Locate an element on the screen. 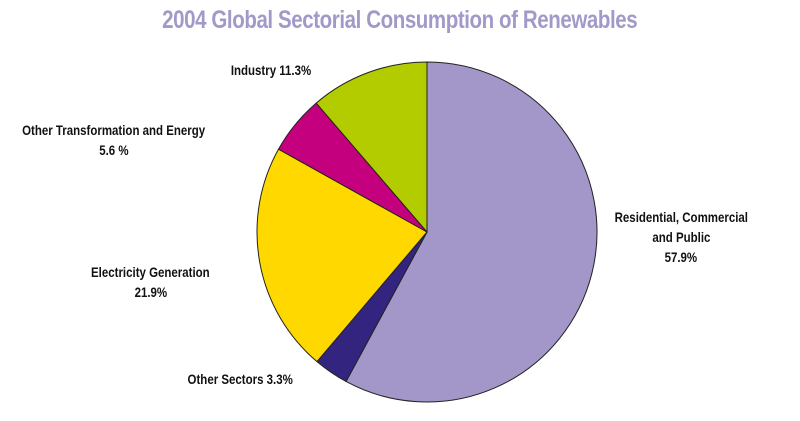 The height and width of the screenshot is (421, 800). slice-label-industry: Industry 11.3% is located at coordinates (271, 70).